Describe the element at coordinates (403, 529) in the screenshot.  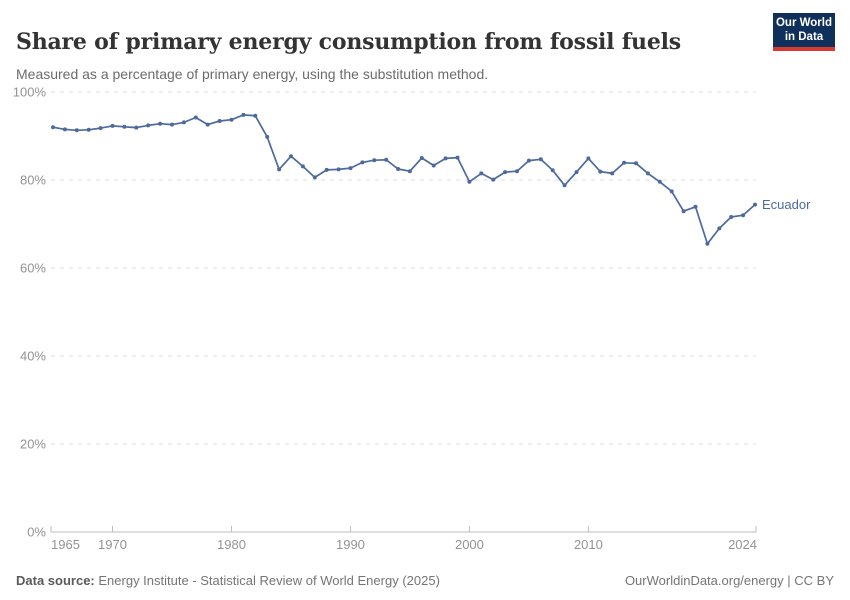
I see `x-axis` at that location.